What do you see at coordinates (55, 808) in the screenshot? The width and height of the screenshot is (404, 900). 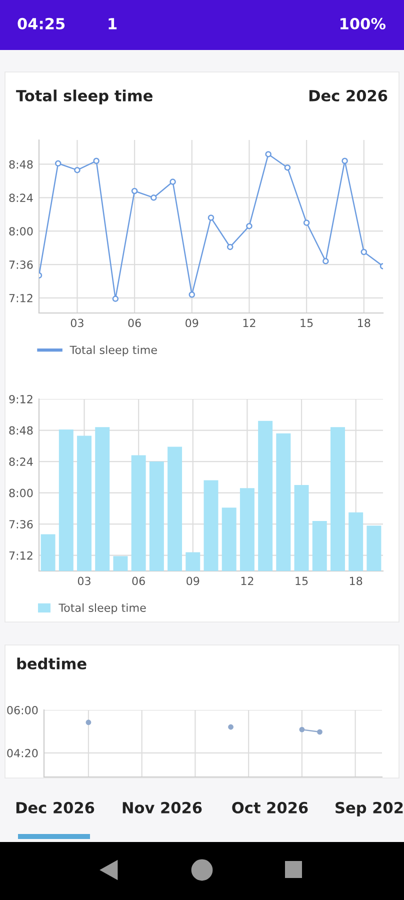 I see `text: Dec 2026` at bounding box center [55, 808].